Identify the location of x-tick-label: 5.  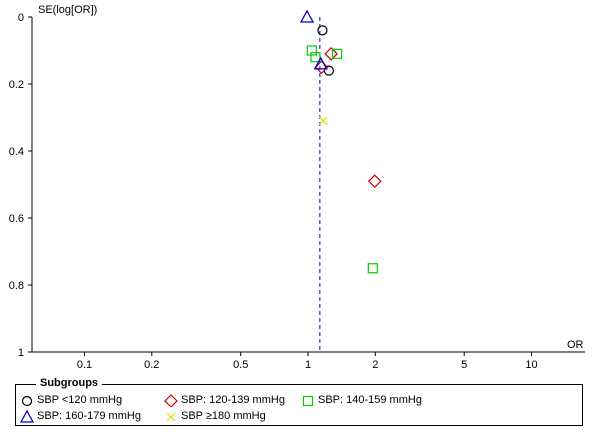
(464, 365).